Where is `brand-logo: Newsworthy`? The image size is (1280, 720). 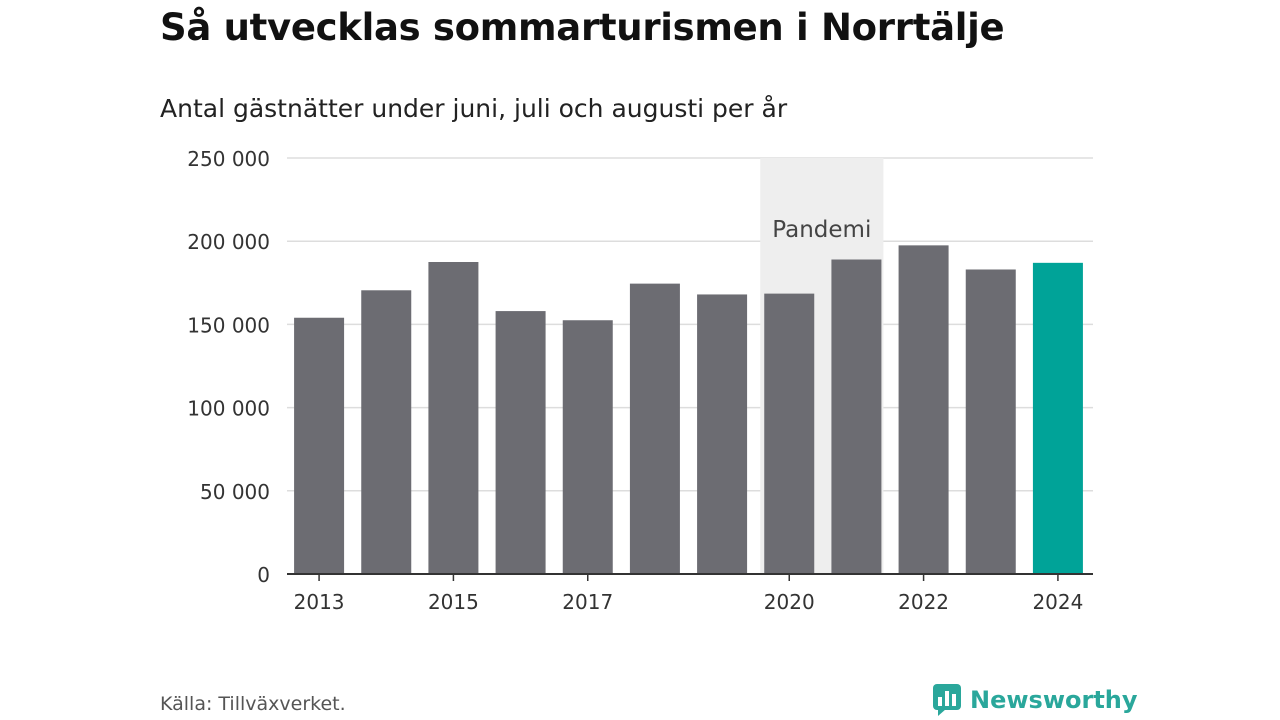 brand-logo: Newsworthy is located at coordinates (1035, 700).